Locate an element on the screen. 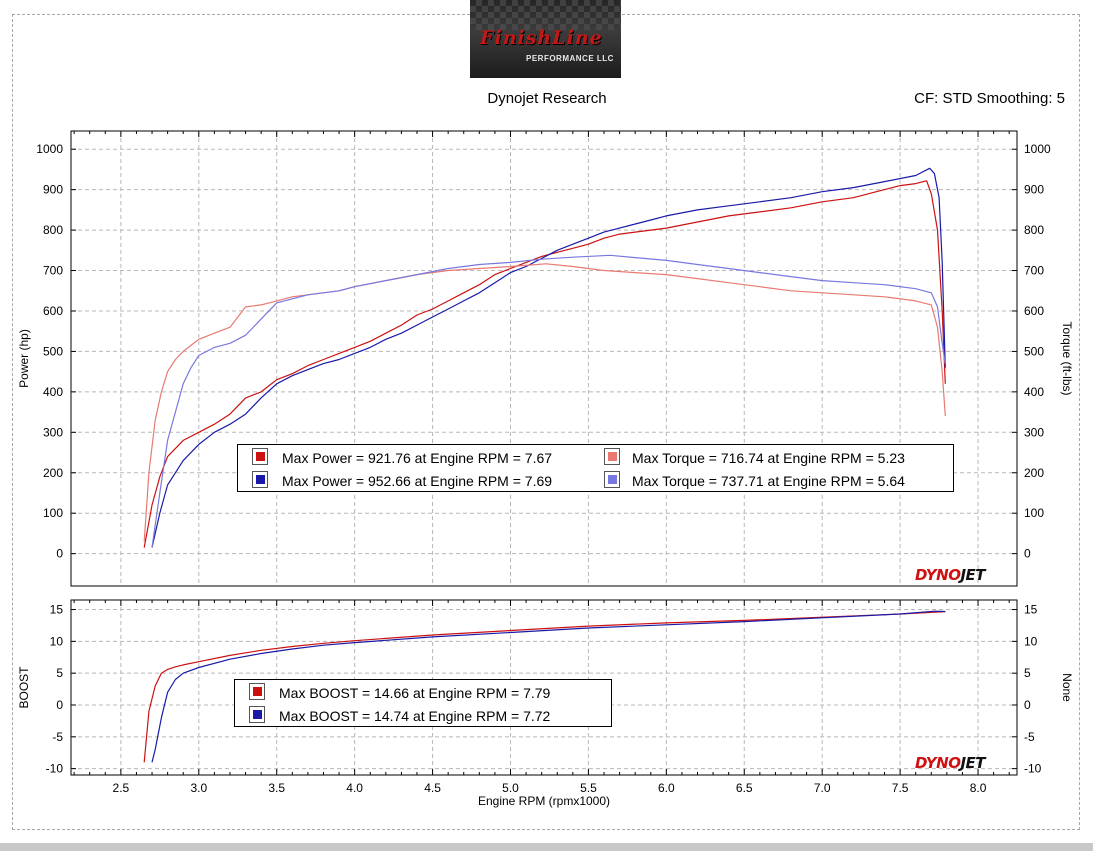  y-tick-label: 15 is located at coordinates (57, 610).